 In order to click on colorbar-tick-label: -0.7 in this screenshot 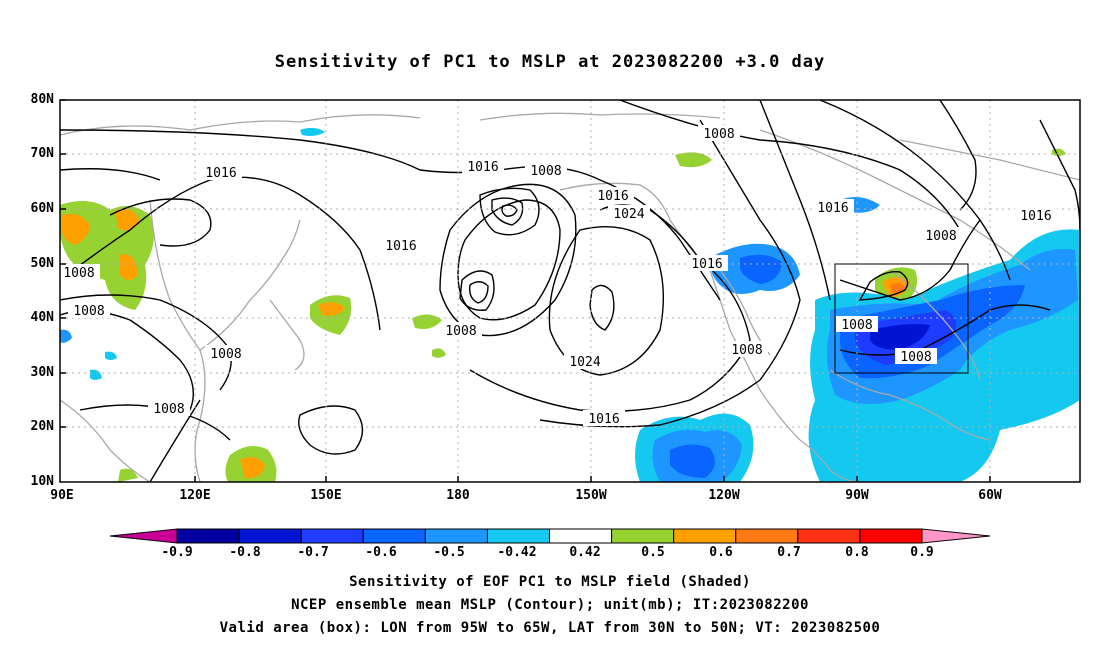, I will do `click(313, 552)`.